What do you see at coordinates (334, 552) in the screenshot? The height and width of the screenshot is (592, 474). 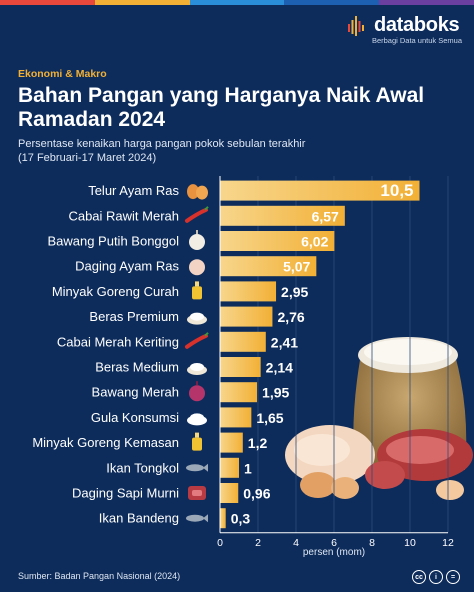 I see `x-axis-label: persen (mom)` at bounding box center [334, 552].